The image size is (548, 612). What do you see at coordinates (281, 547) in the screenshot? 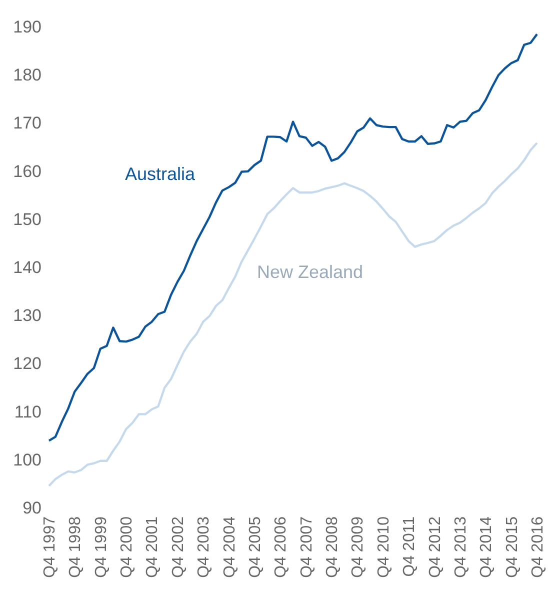
I see `x-tick-label: Q4 2006` at bounding box center [281, 547].